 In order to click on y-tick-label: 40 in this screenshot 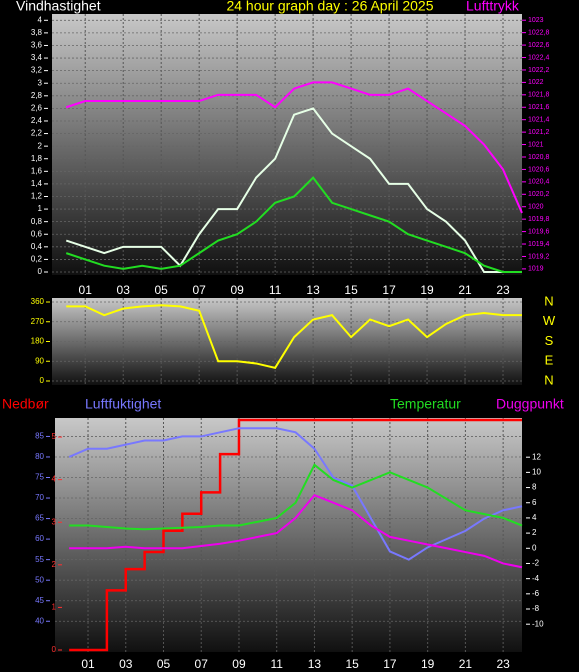, I will do `click(39, 620)`.